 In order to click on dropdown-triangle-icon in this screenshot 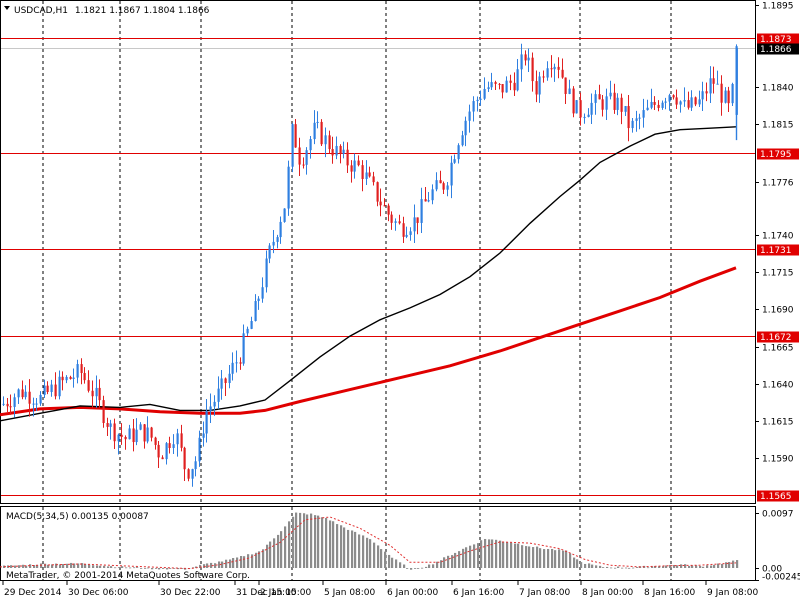, I will do `click(7, 8)`.